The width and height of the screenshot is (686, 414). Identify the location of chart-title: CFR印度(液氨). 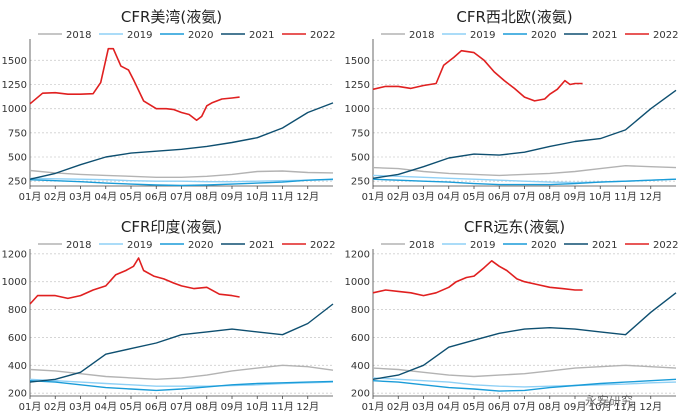
(171, 227).